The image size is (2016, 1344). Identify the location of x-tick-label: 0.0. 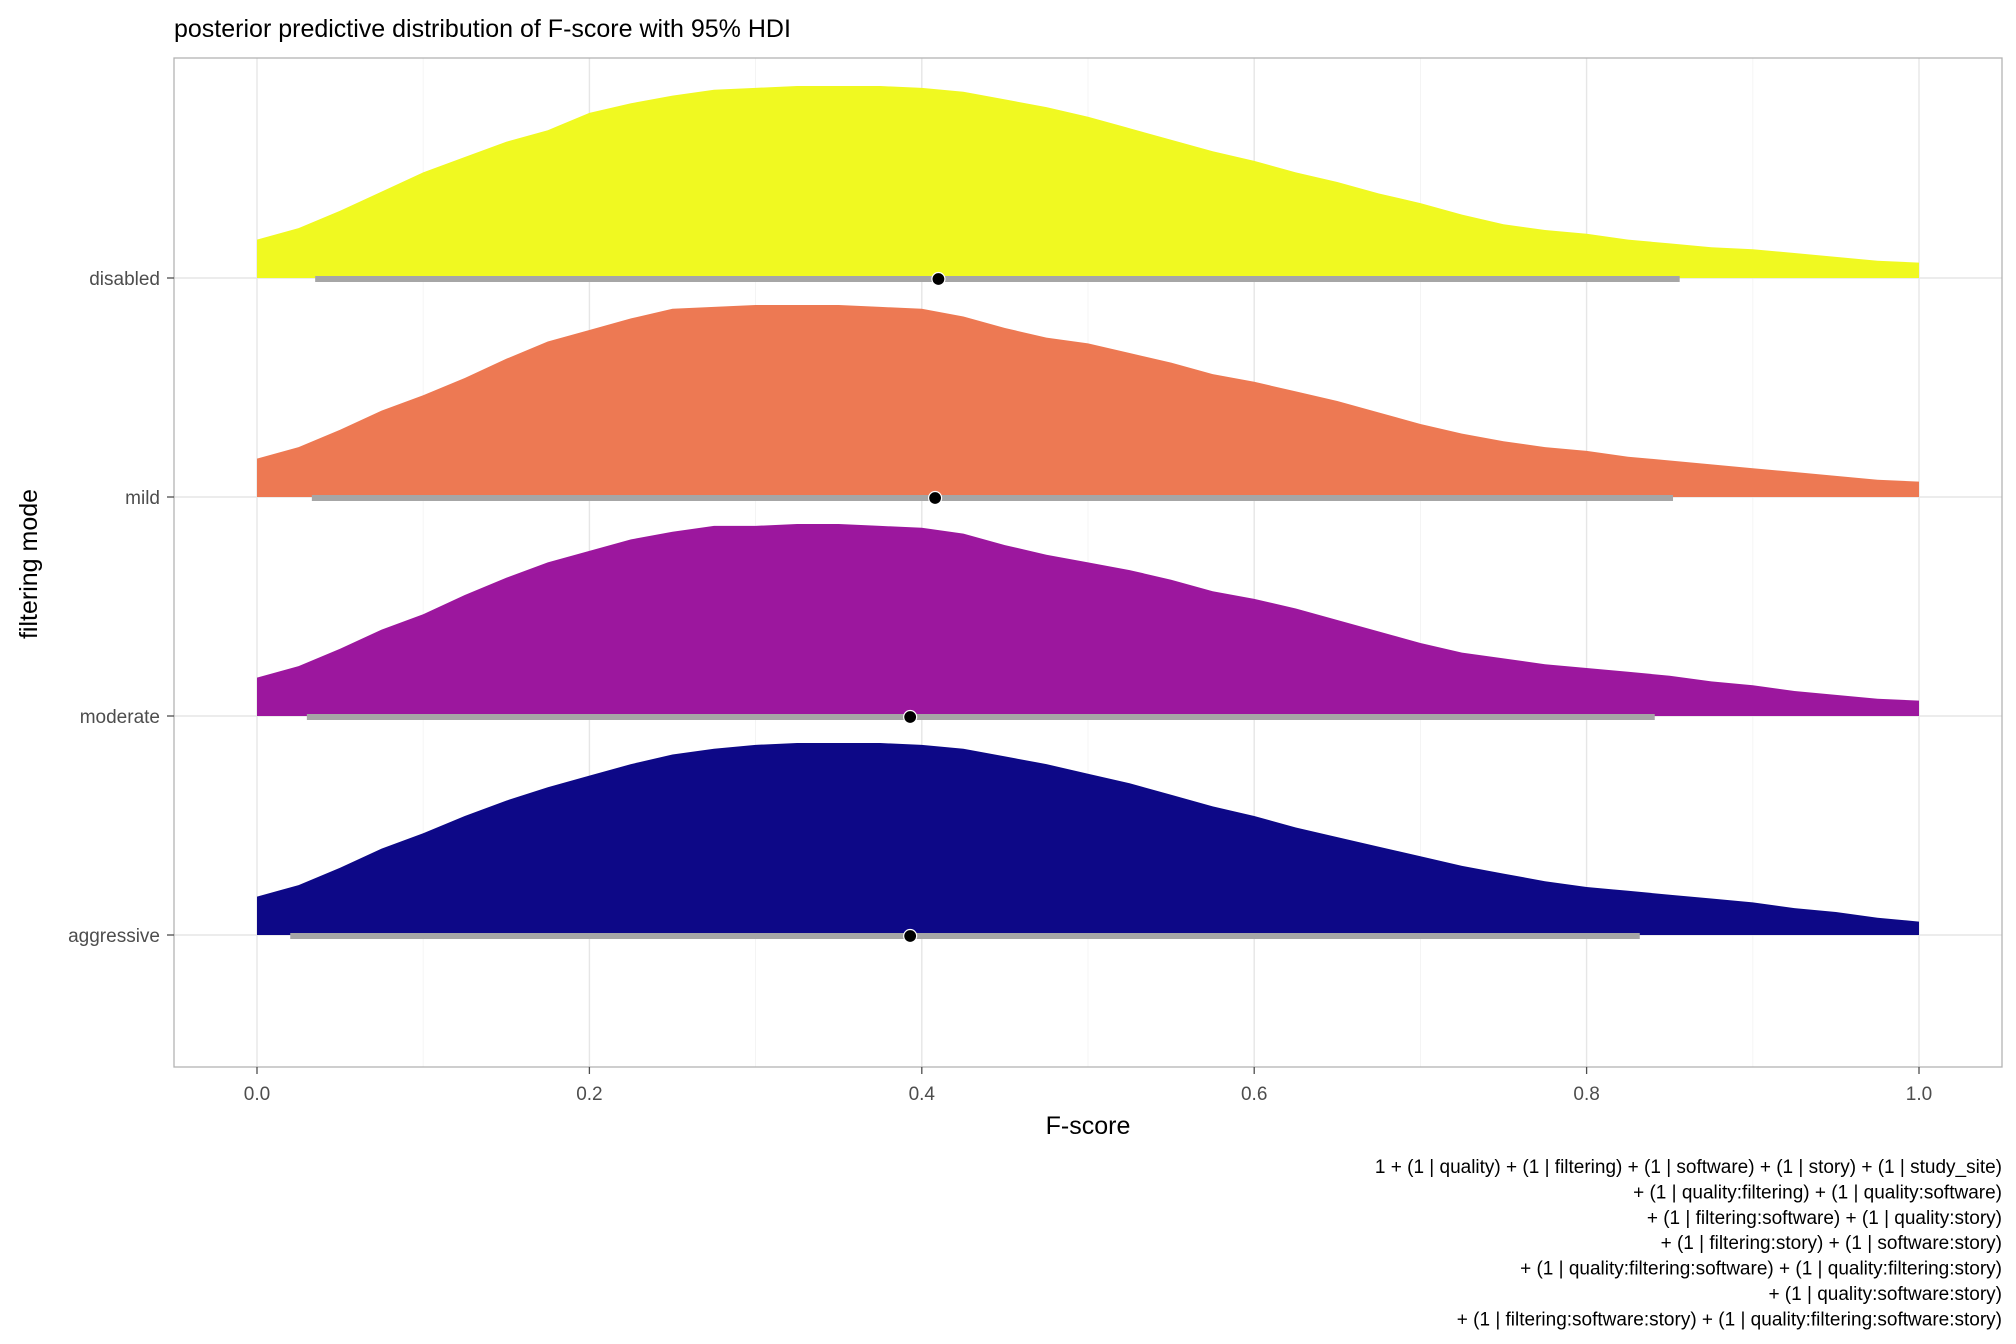
(257, 1094).